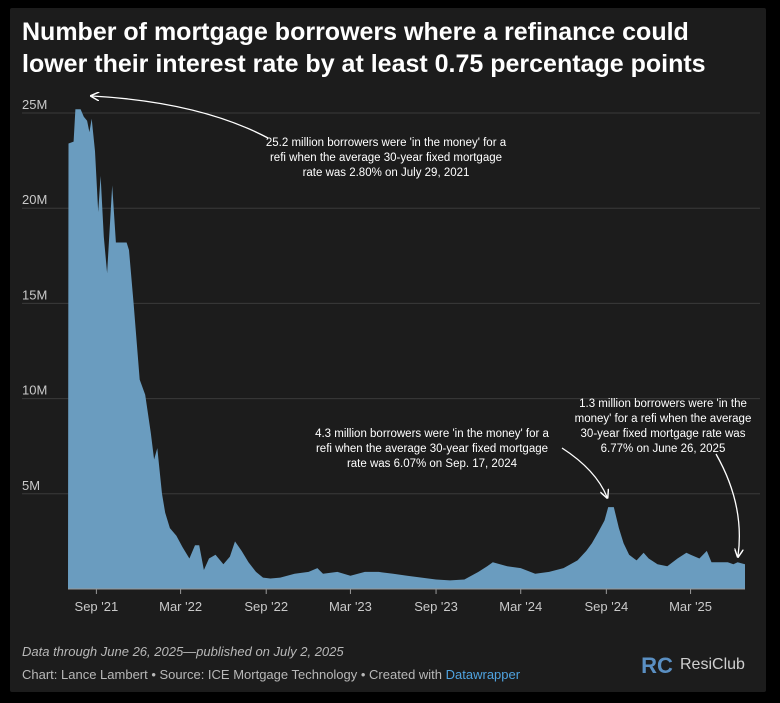 The height and width of the screenshot is (703, 780). I want to click on resiclub-logo: RC ResiClub, so click(692, 665).